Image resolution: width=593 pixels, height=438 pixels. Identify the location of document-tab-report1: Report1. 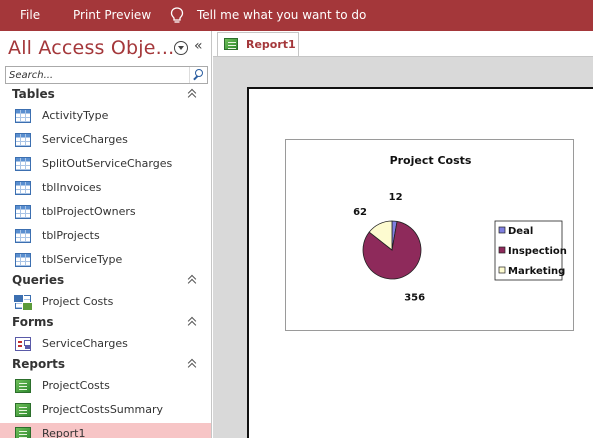
(258, 44).